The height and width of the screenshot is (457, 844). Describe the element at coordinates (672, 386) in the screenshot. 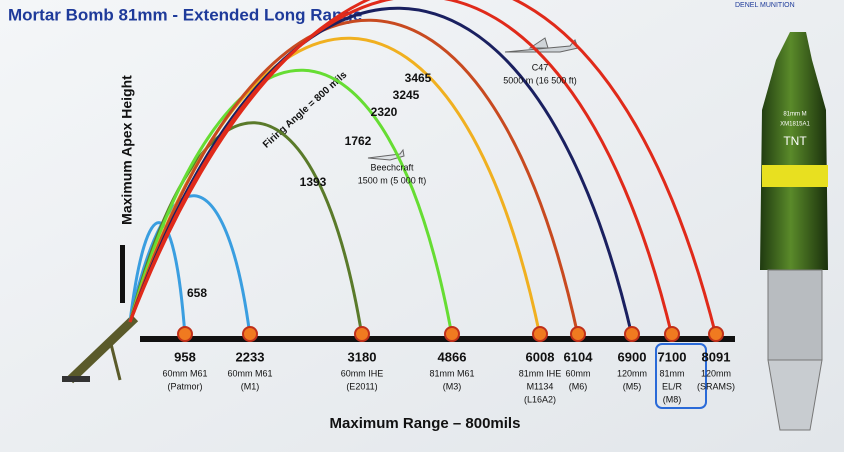

I see `ammo-label: EL/R` at that location.